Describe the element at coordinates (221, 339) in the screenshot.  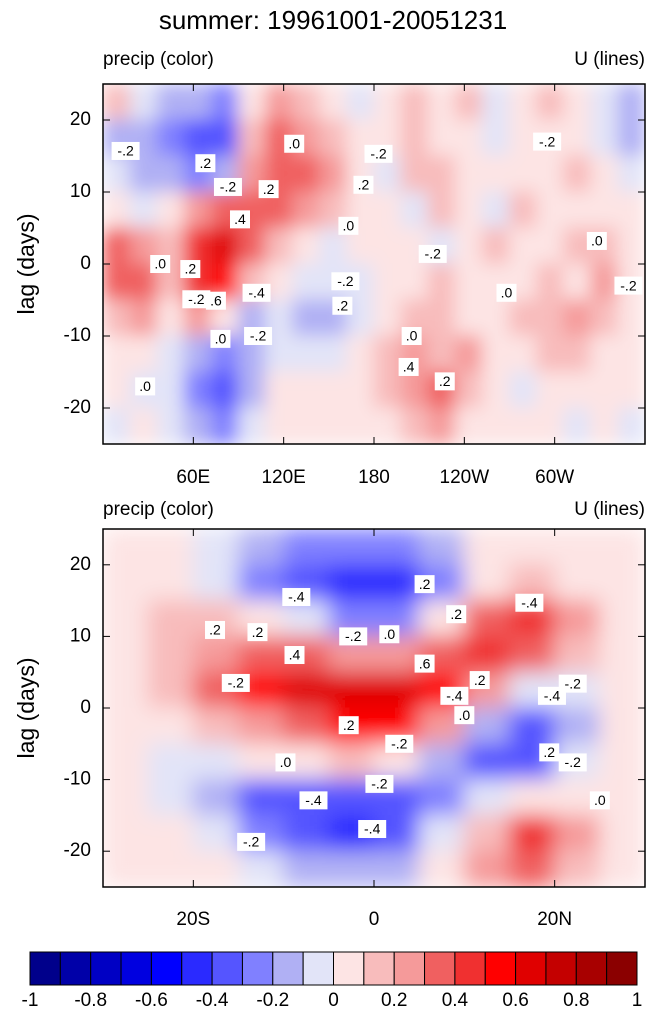
I see `contour-label: .0` at that location.